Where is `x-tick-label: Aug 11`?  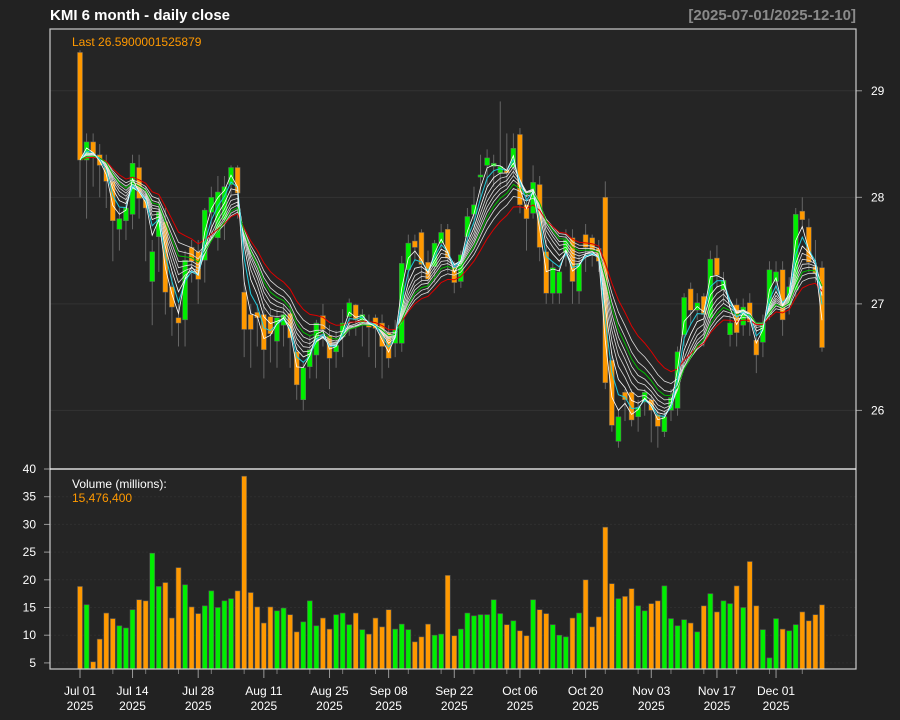 x-tick-label: Aug 11 is located at coordinates (263, 691).